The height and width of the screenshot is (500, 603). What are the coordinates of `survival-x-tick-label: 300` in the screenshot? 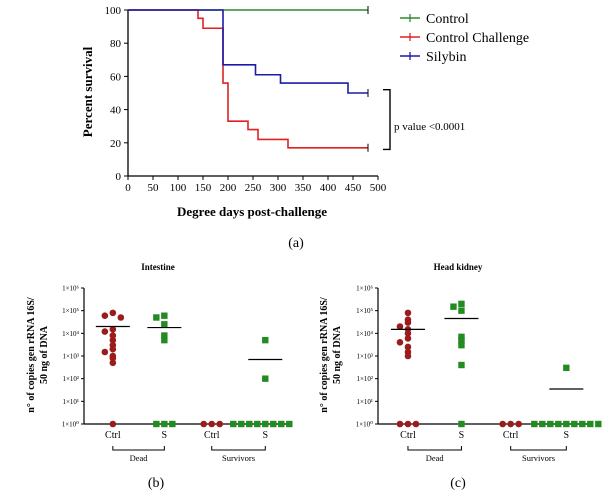 It's located at (278, 188).